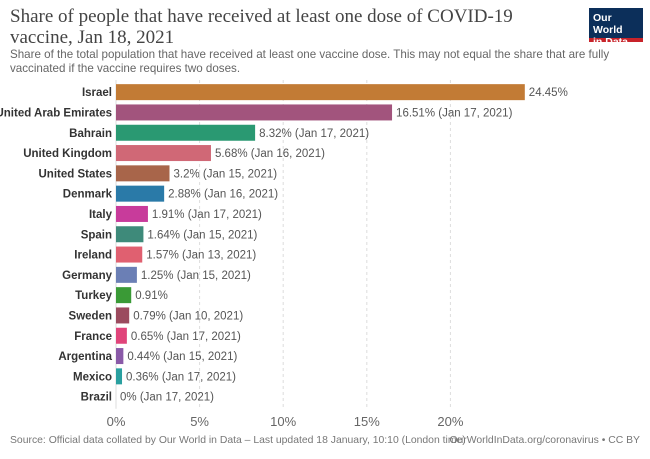  I want to click on x-tick-label: 20%, so click(450, 421).